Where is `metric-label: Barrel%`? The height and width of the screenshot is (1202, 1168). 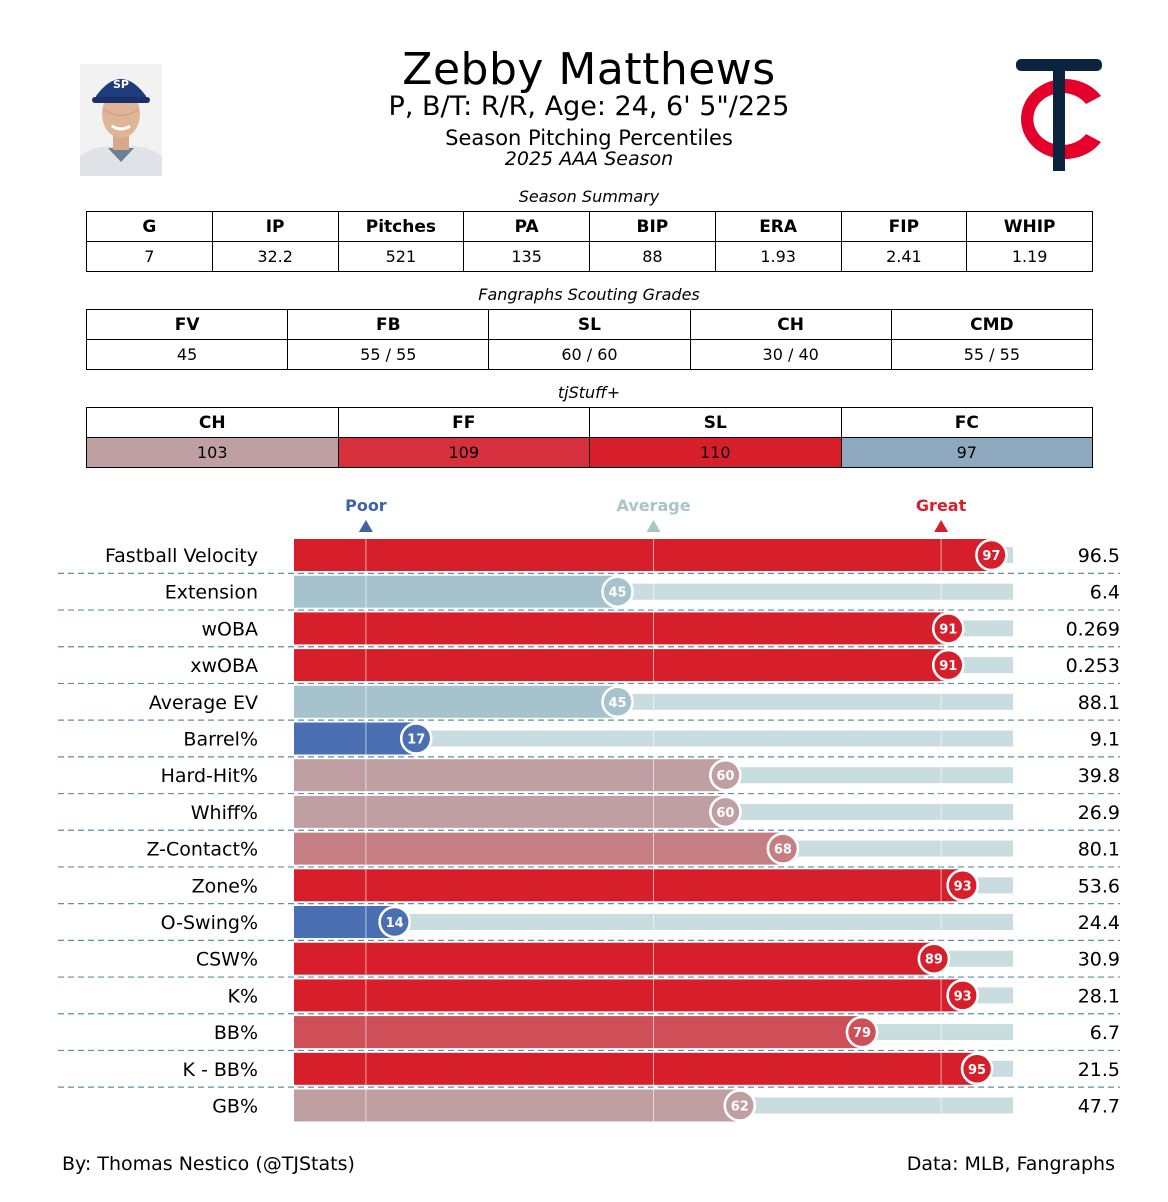
metric-label: Barrel% is located at coordinates (220, 740).